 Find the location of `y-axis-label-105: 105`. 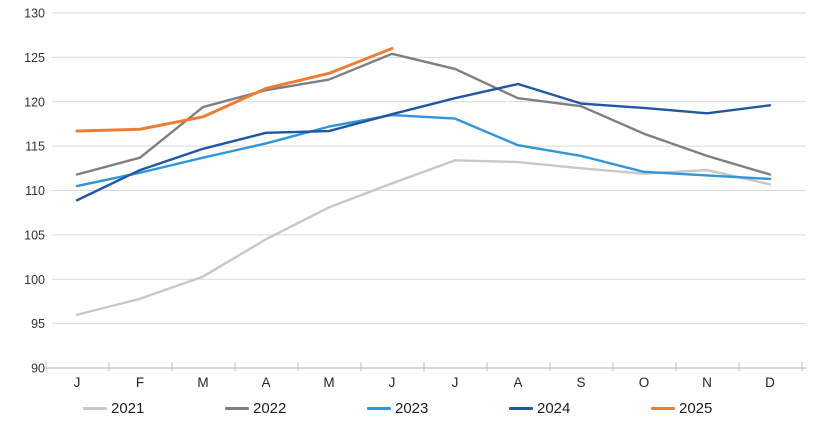

y-axis-label-105: 105 is located at coordinates (34, 235).